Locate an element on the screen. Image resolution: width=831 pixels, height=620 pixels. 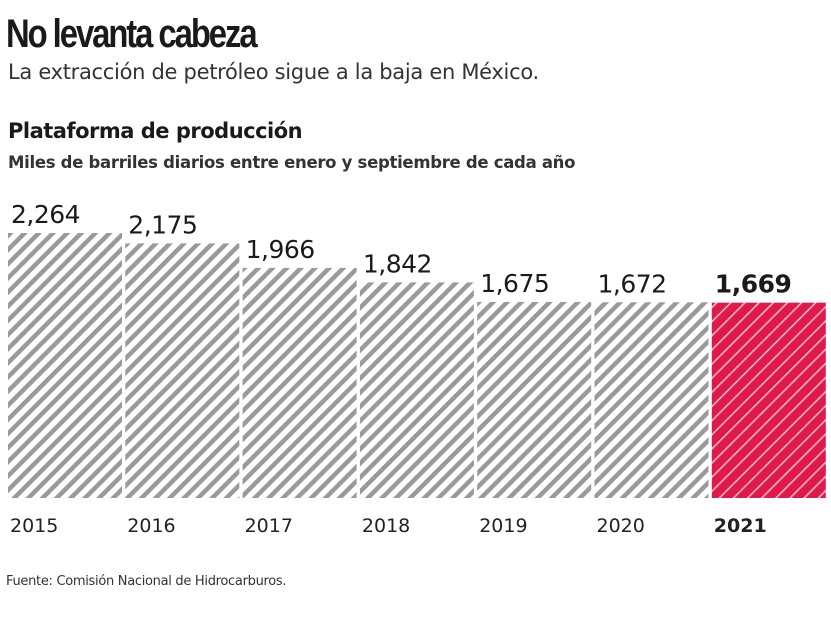
value-label: 1,672 is located at coordinates (632, 283).